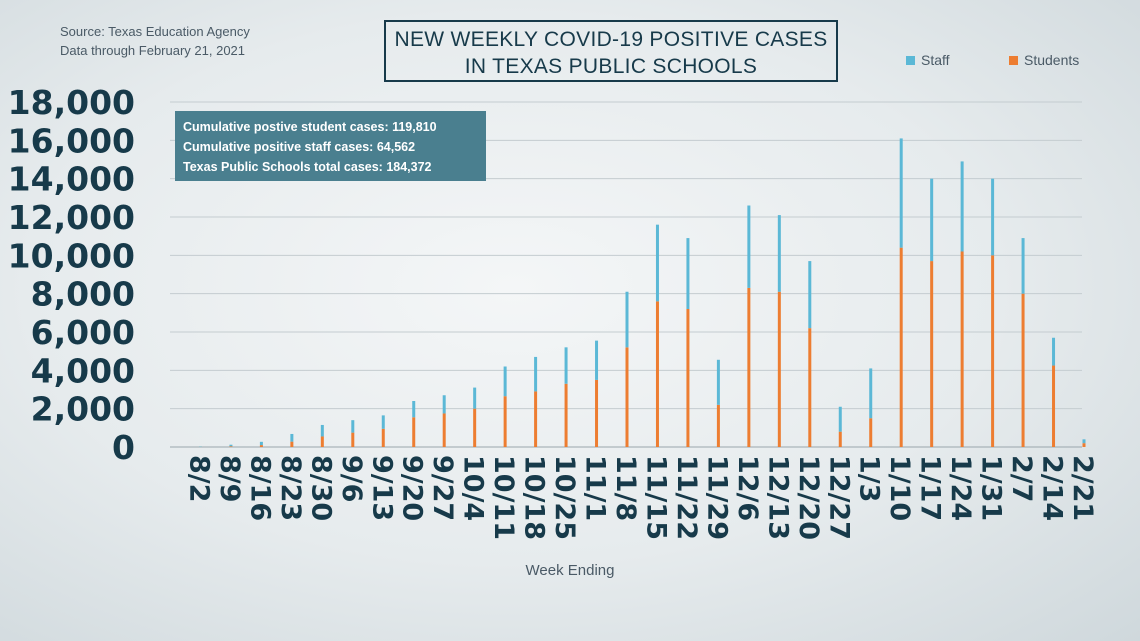 Image resolution: width=1140 pixels, height=641 pixels. What do you see at coordinates (1052, 60) in the screenshot?
I see `legend-label-students: Students` at bounding box center [1052, 60].